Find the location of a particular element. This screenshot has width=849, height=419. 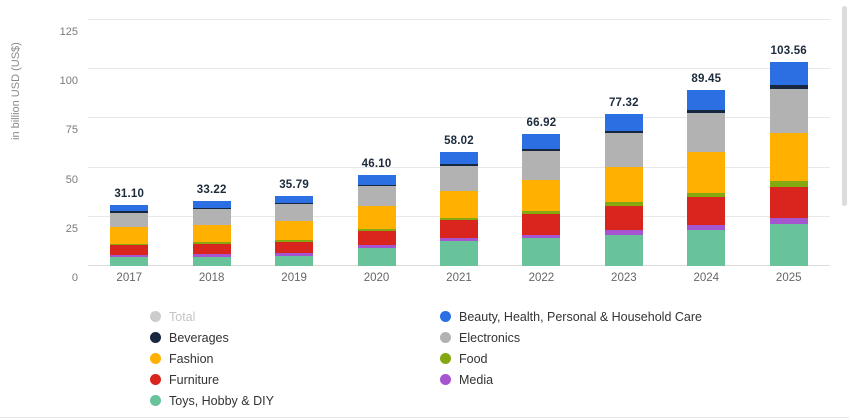

bar-stack-2024 is located at coordinates (706, 178).